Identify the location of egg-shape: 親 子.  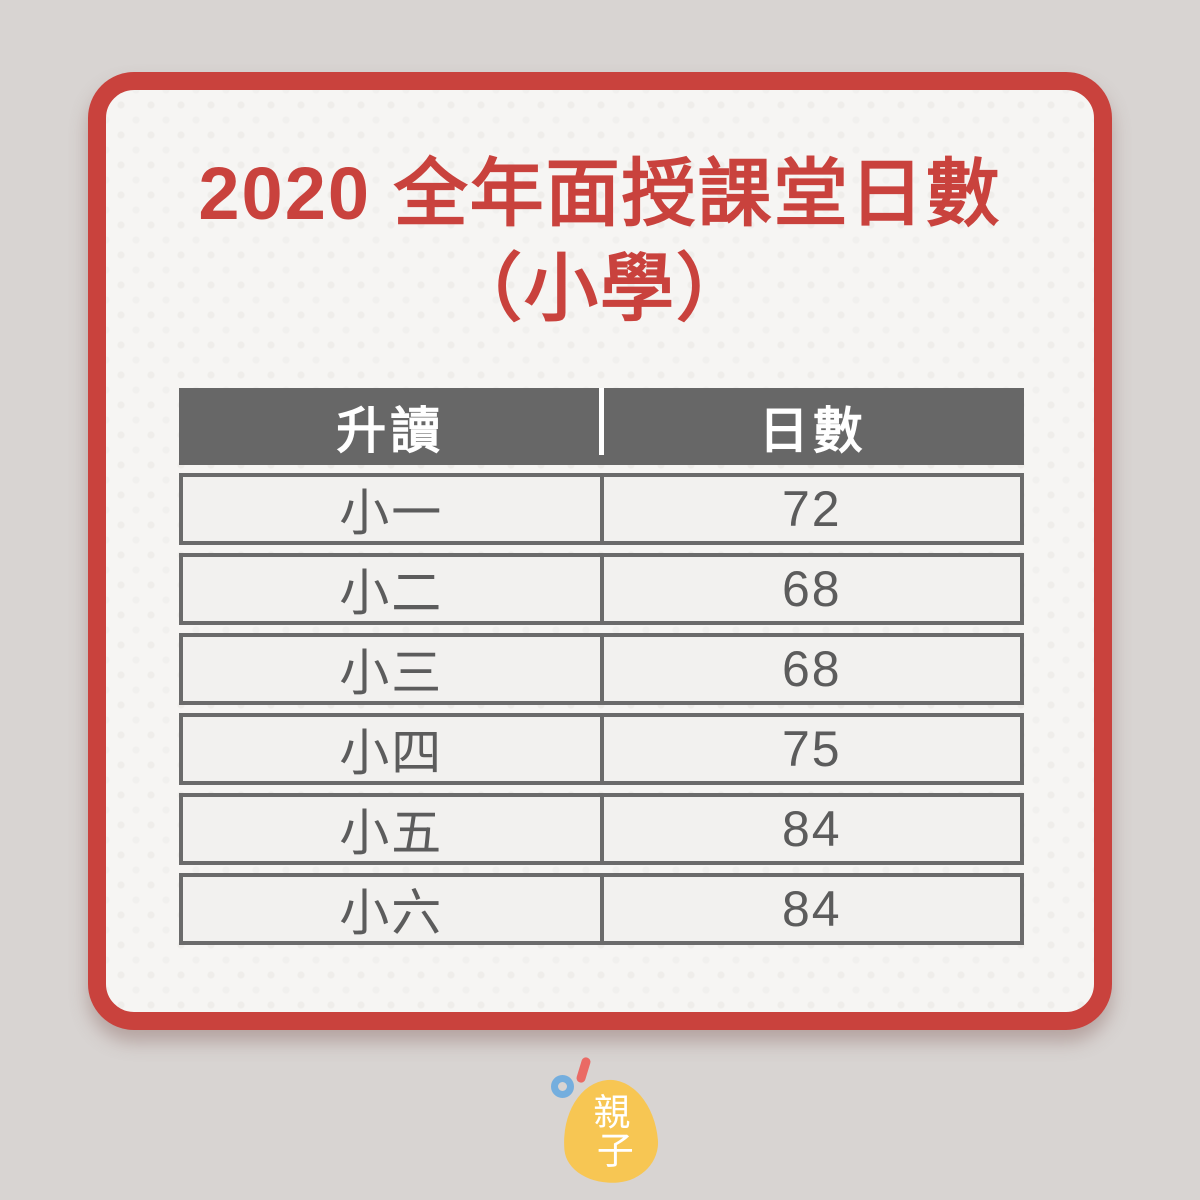
(610, 1131).